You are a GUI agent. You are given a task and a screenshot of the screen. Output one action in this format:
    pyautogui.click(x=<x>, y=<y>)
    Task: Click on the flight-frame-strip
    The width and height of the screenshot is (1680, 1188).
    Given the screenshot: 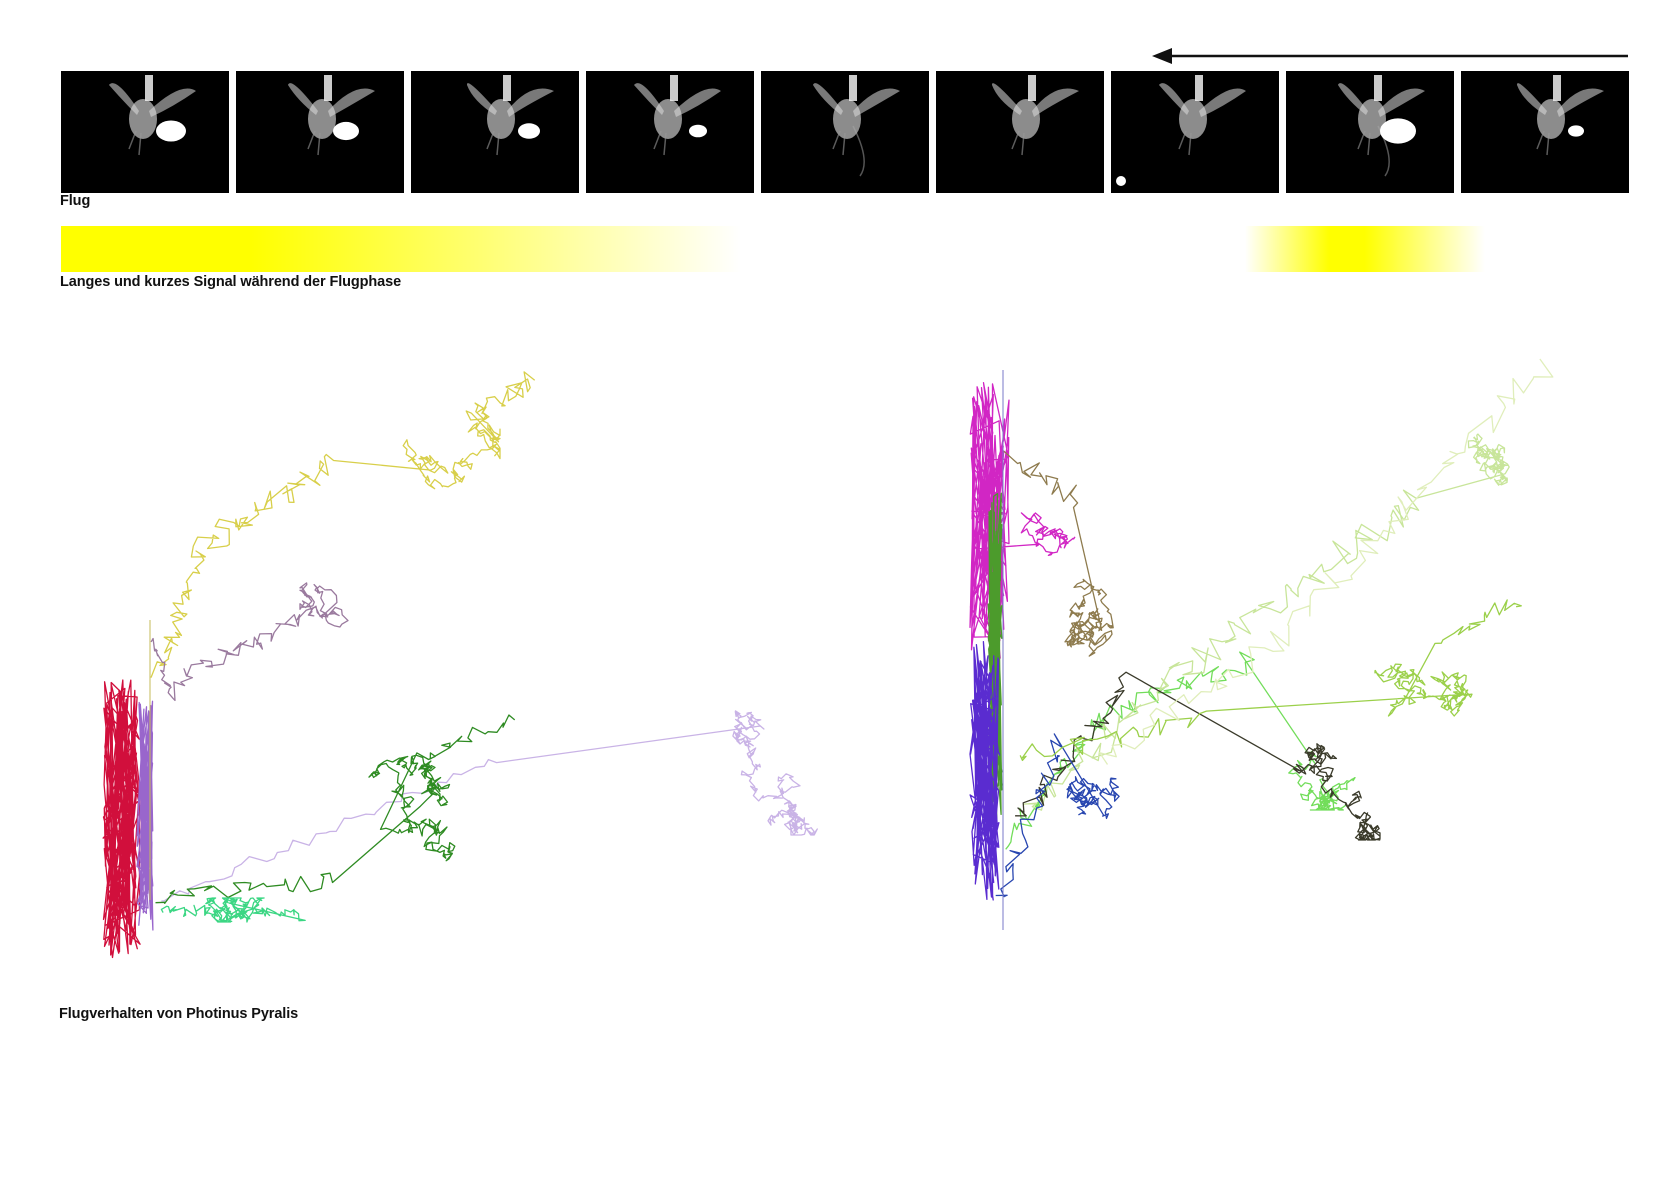 What is the action you would take?
    pyautogui.click(x=845, y=132)
    